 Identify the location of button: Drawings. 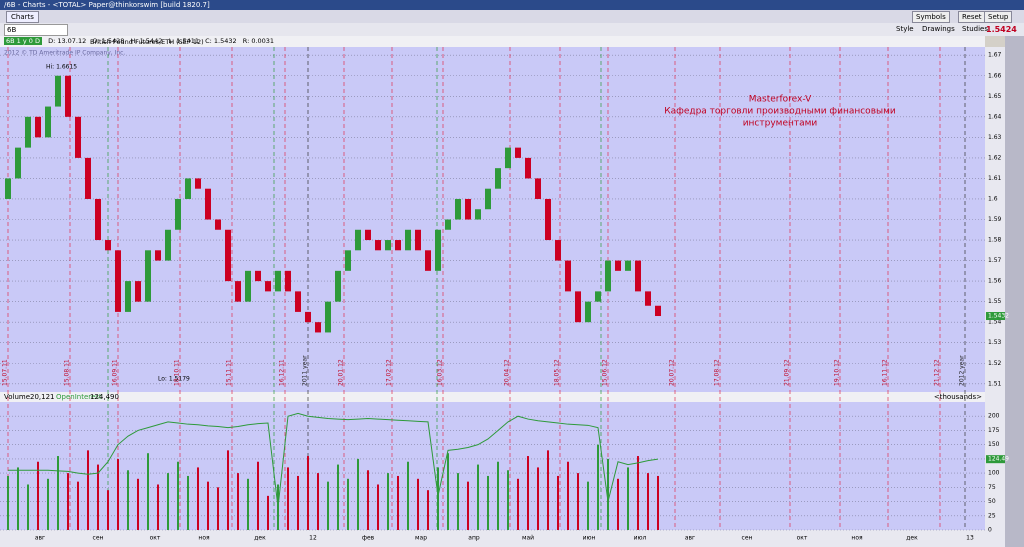
(938, 29).